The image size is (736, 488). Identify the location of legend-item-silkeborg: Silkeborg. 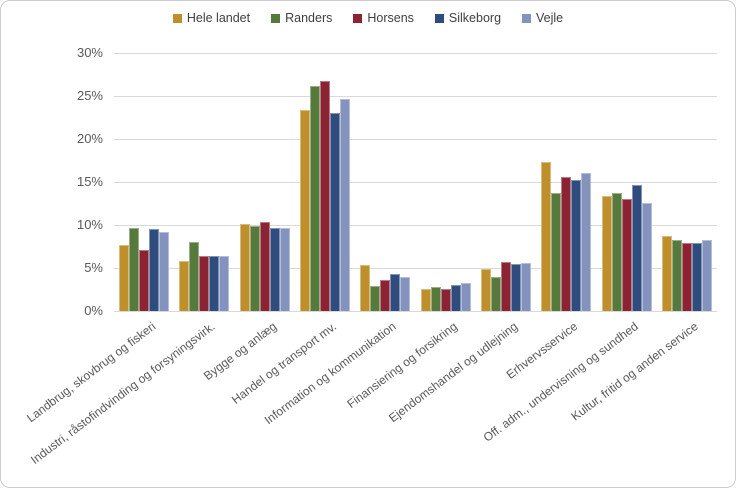
(468, 18).